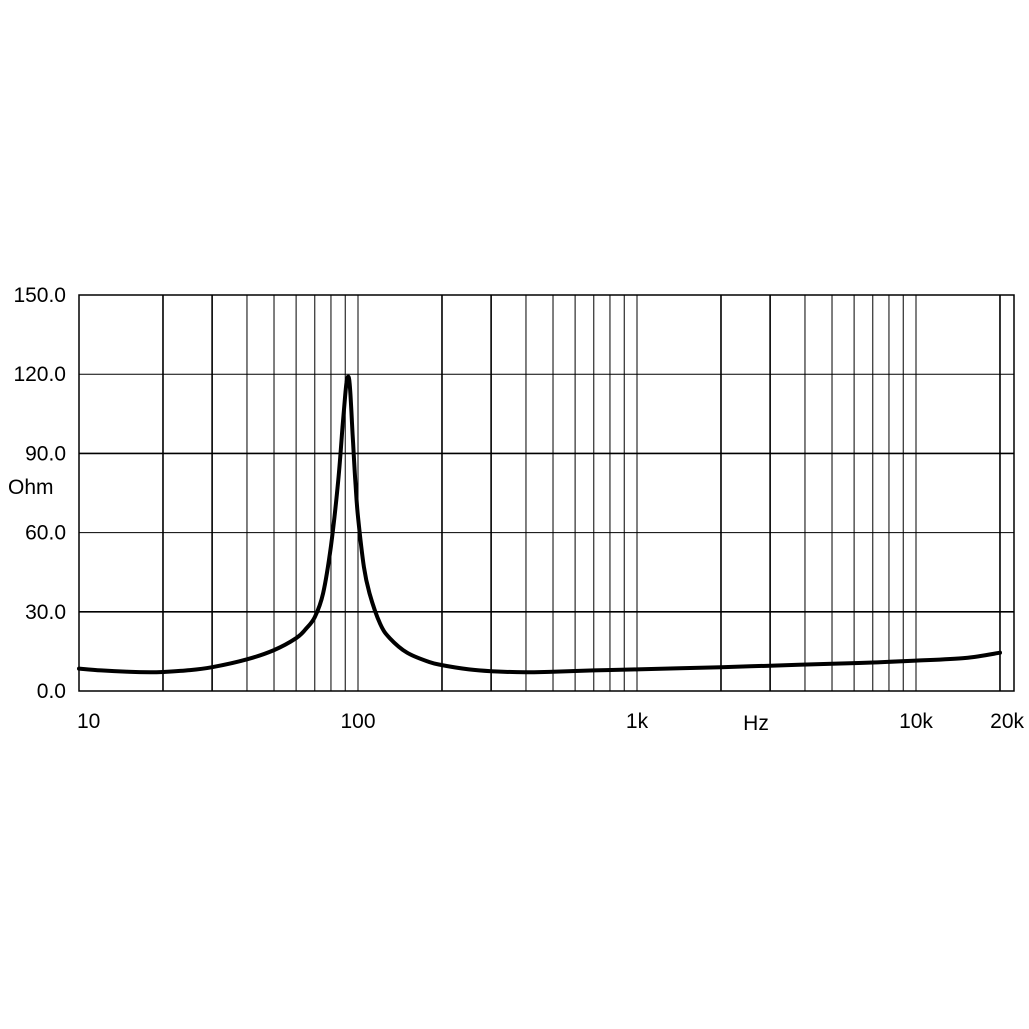  What do you see at coordinates (45, 612) in the screenshot?
I see `y-tick-label: 30.0` at bounding box center [45, 612].